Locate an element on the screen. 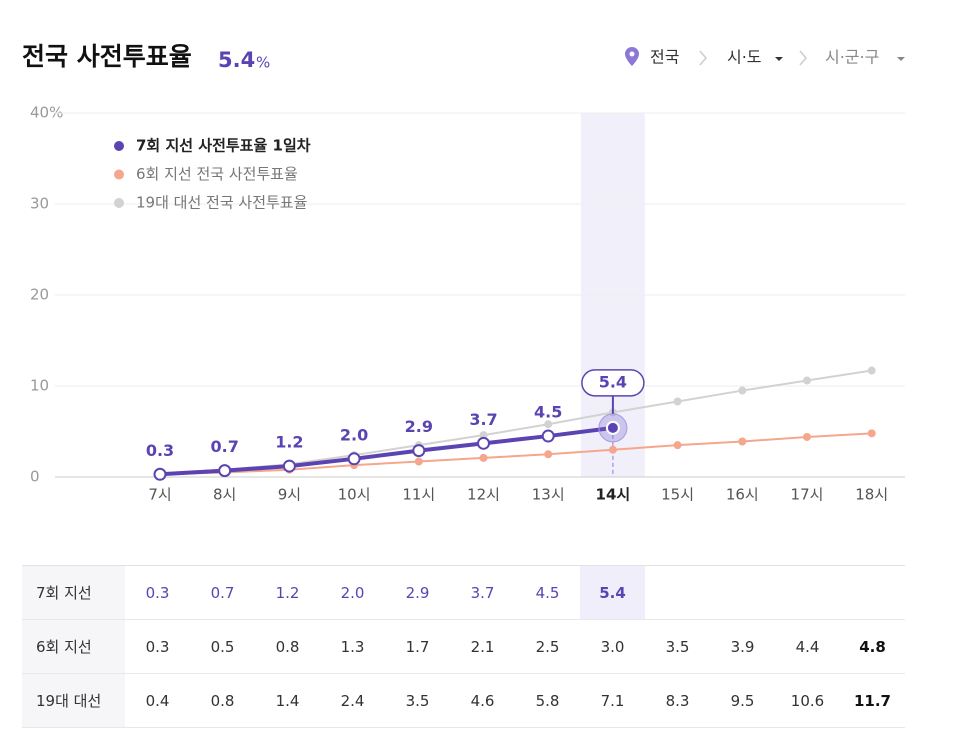 This screenshot has width=960, height=739. table-cell: 2.9 is located at coordinates (417, 592).